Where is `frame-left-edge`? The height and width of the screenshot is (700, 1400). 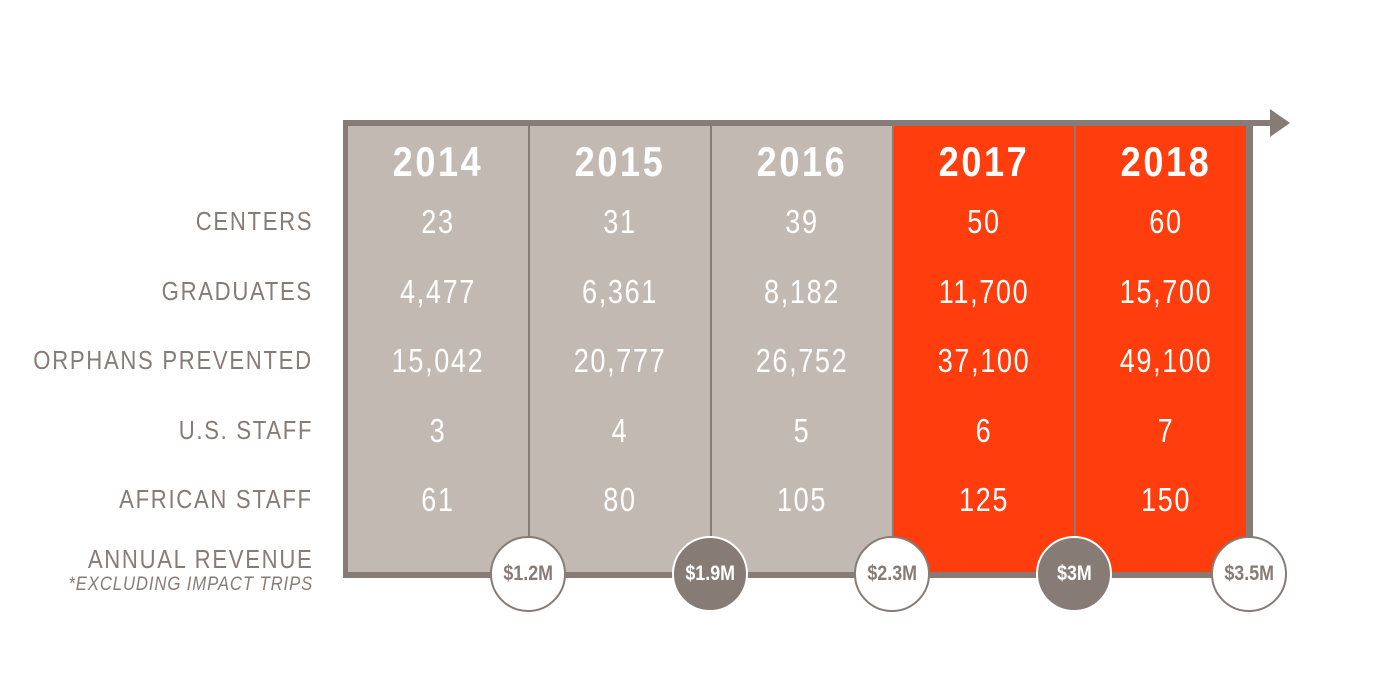 frame-left-edge is located at coordinates (345, 349).